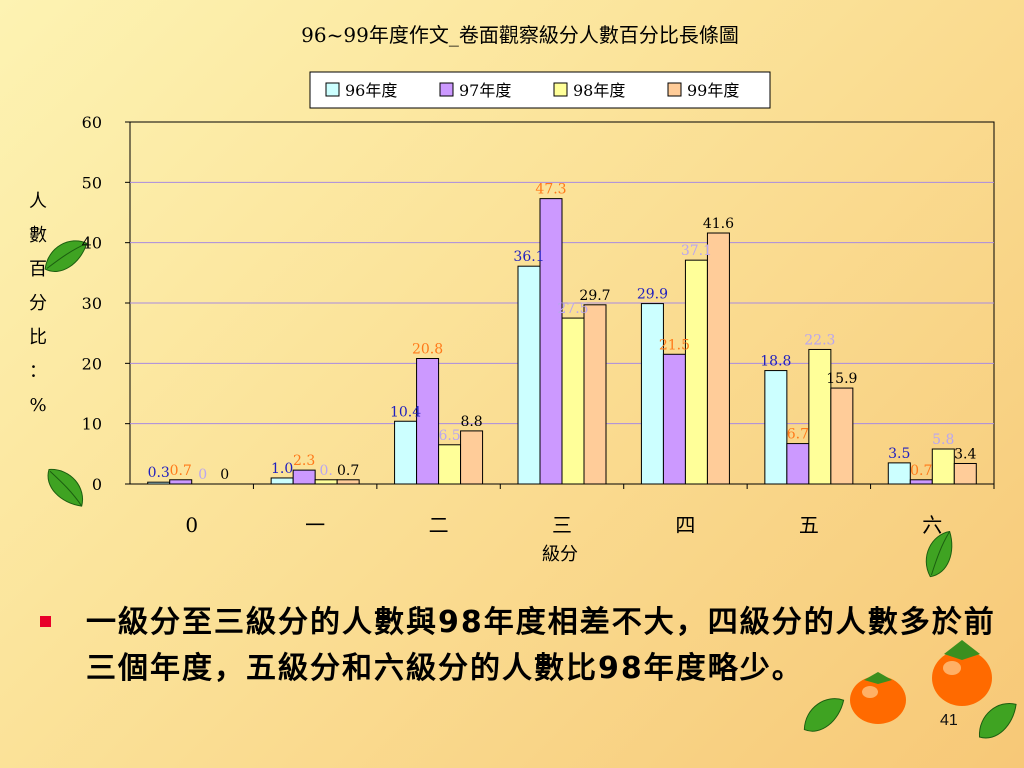 The width and height of the screenshot is (1024, 768). Describe the element at coordinates (439, 525) in the screenshot. I see `x-tick-label: 二` at that location.